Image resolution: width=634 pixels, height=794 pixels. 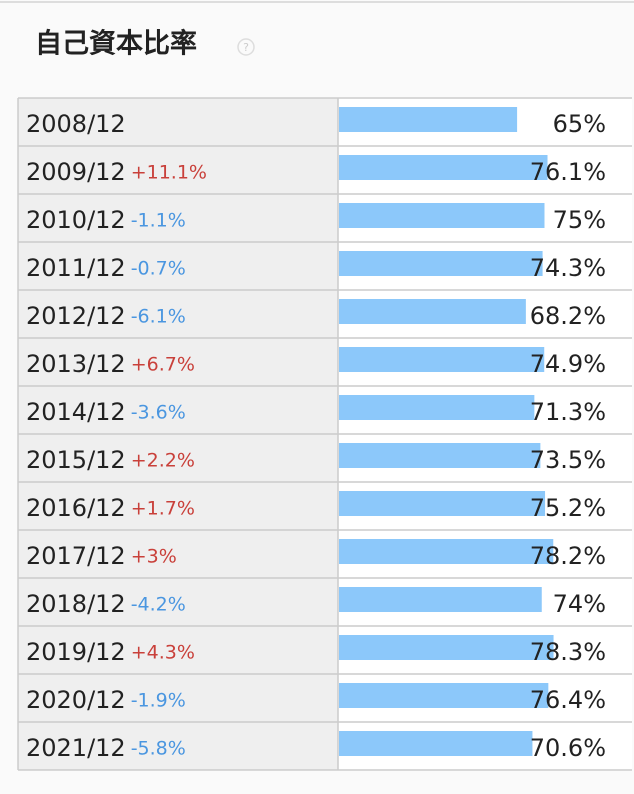 I want to click on row-label: 2019/12, so click(x=76, y=652).